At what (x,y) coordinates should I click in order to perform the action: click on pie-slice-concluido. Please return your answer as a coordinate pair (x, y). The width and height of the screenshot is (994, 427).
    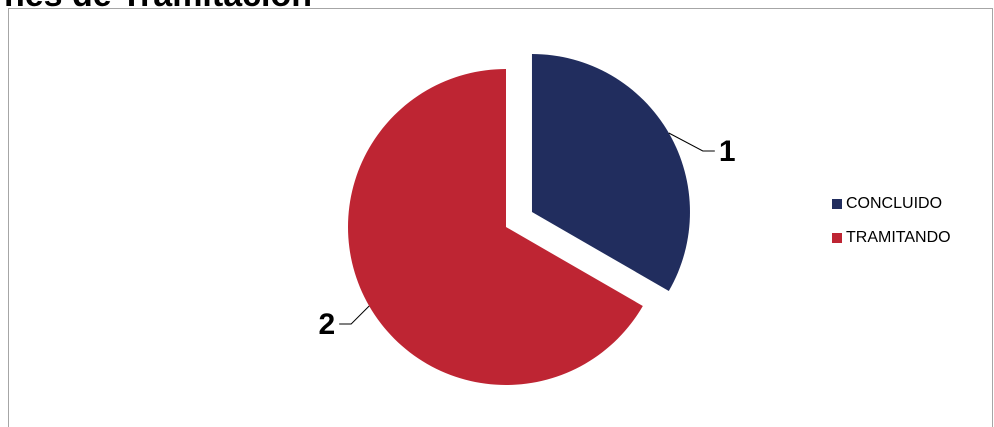
    Looking at the image, I should click on (610, 172).